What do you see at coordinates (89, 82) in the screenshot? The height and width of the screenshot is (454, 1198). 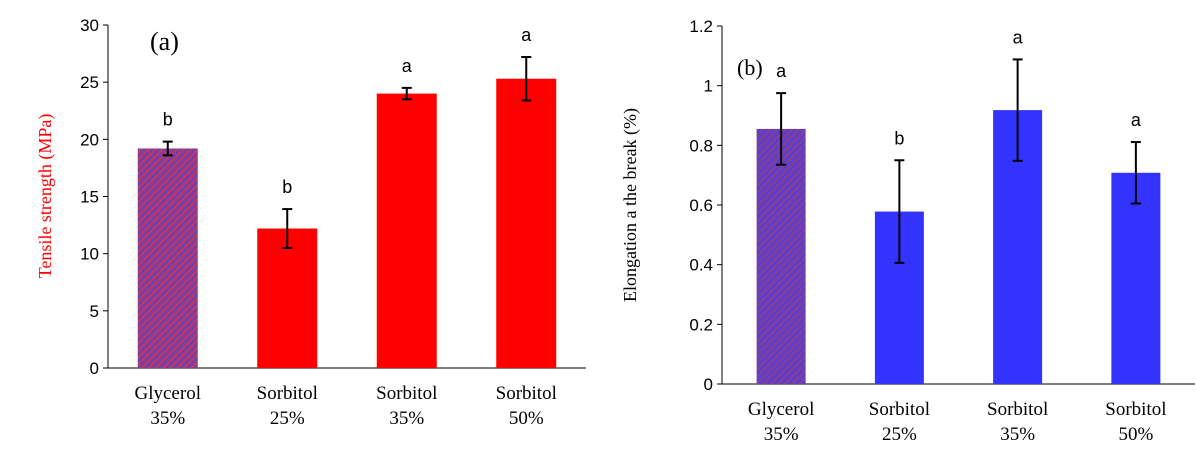 I see `y-tick-label: 25` at bounding box center [89, 82].